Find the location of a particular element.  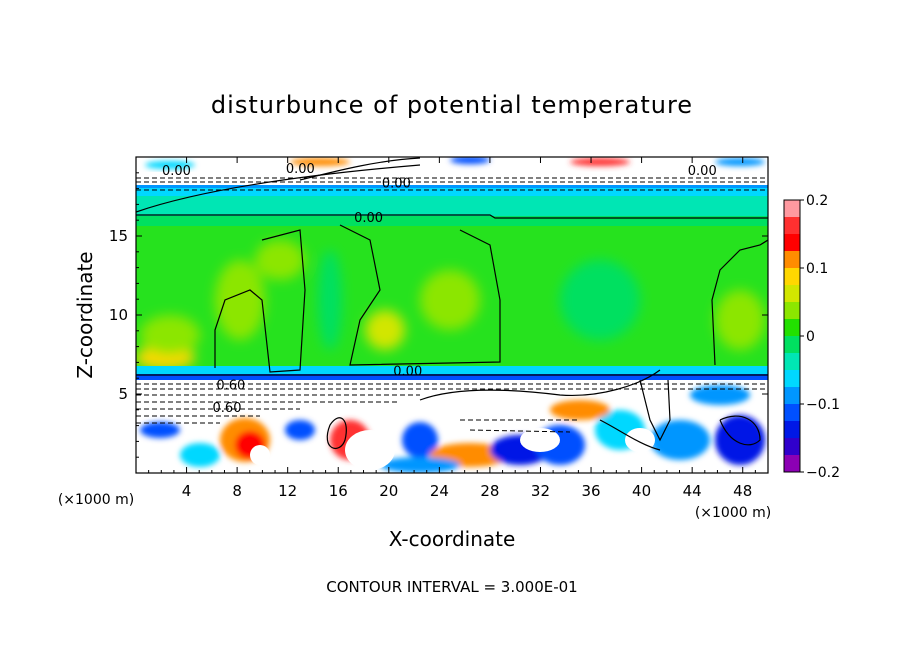

x-tick-label: 4 is located at coordinates (187, 491).